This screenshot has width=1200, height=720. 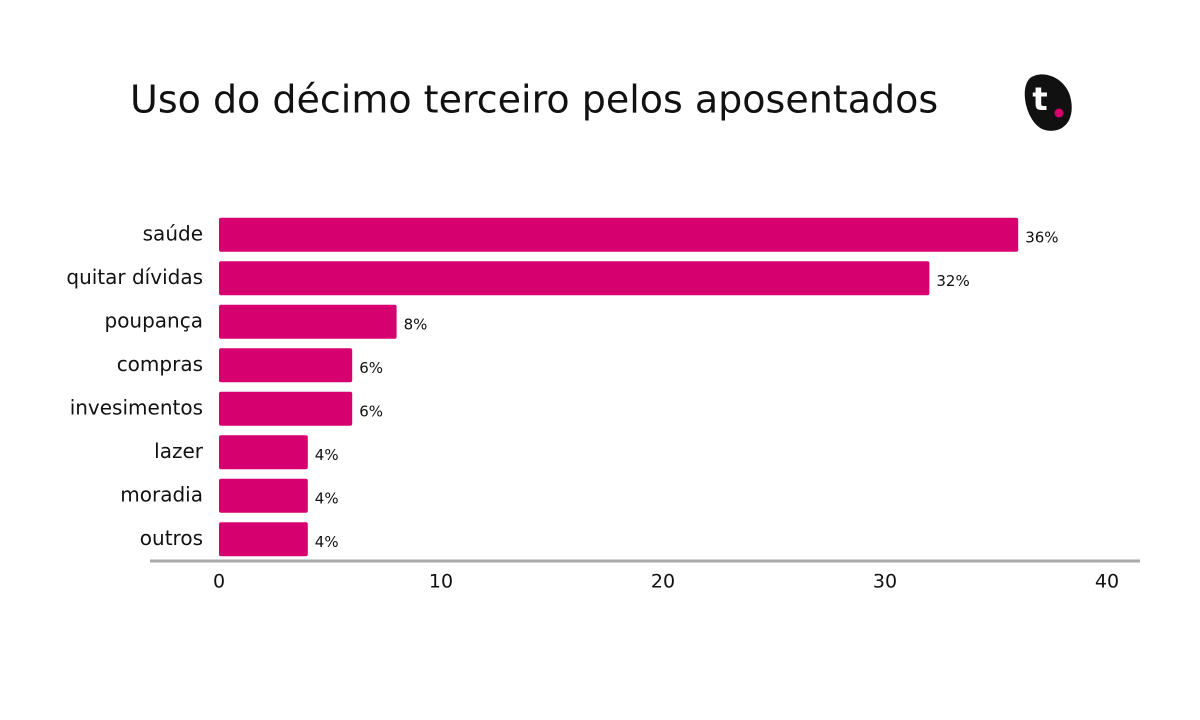 What do you see at coordinates (441, 582) in the screenshot?
I see `x-tick-label: 10` at bounding box center [441, 582].